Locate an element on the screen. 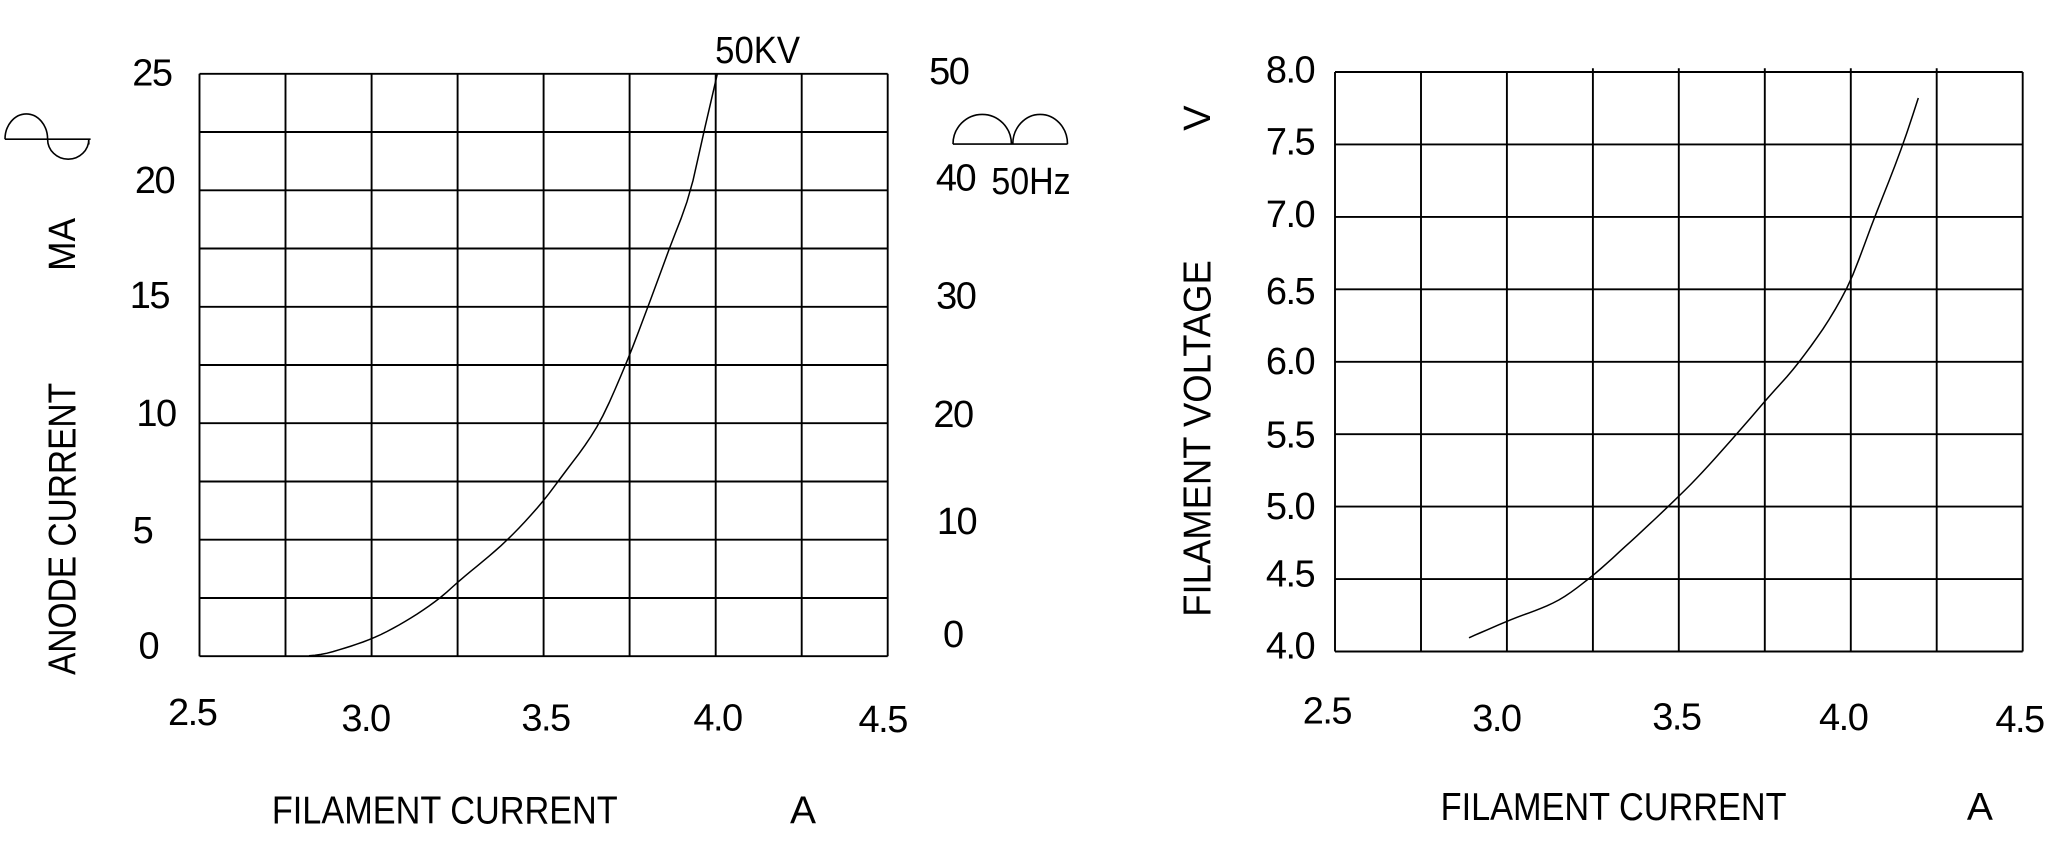 The height and width of the screenshot is (861, 2048). svg-text: FILAMENT VOLTAGE is located at coordinates (1196, 438).